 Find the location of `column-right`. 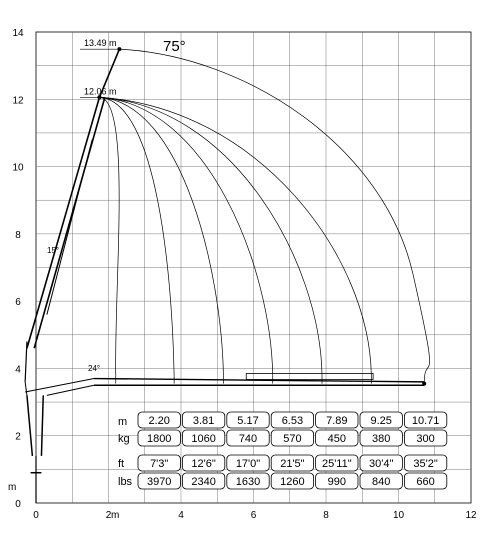

column-right is located at coordinates (42, 425).